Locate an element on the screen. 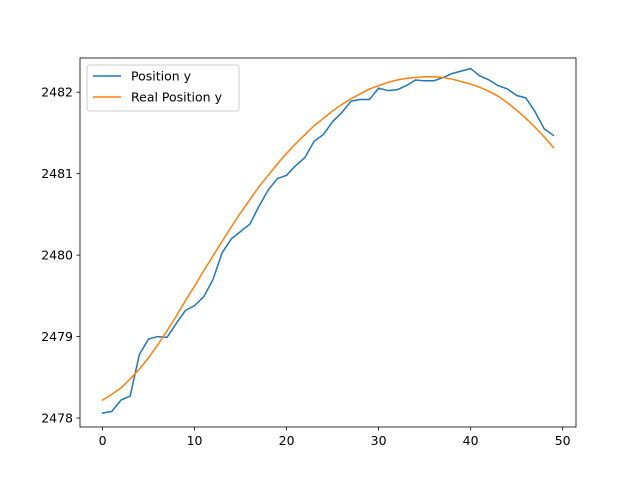  y-tick-label: 2479 is located at coordinates (57, 336).